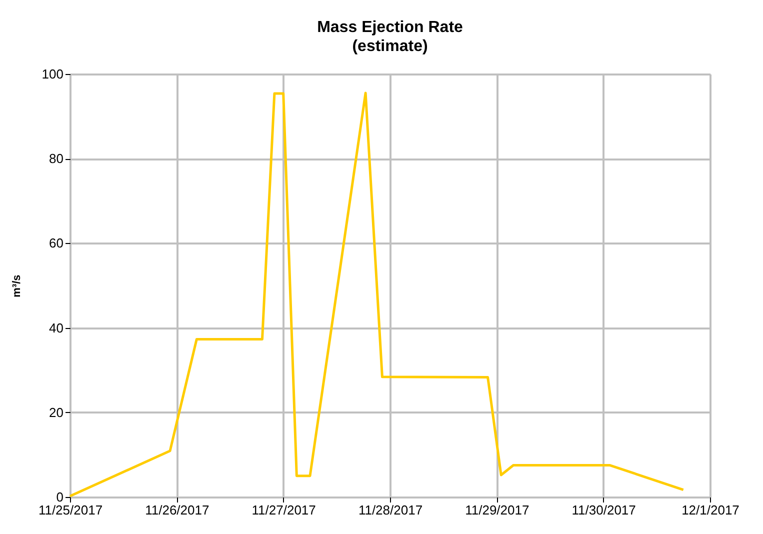 This screenshot has height=534, width=763. What do you see at coordinates (390, 27) in the screenshot?
I see `chart-title: Mass Ejection Rate` at bounding box center [390, 27].